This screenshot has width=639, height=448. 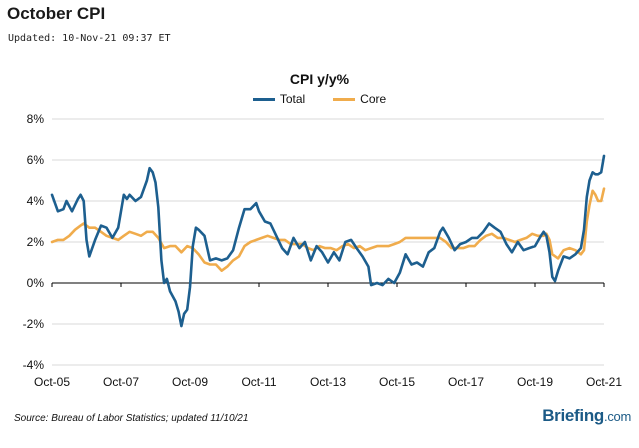 What do you see at coordinates (319, 99) in the screenshot?
I see `chart-legend: Total Core` at bounding box center [319, 99].